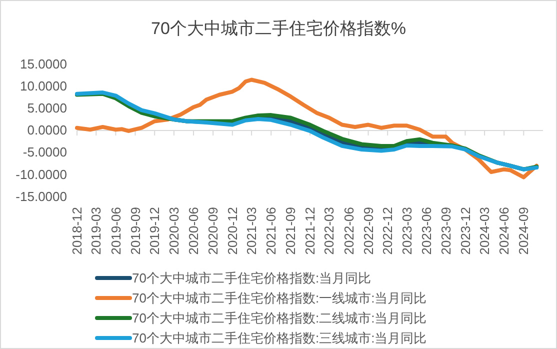 Image resolution: width=557 pixels, height=349 pixels. Describe the element at coordinates (213, 231) in the screenshot. I see `x-tick-label: 2020-09` at that location.